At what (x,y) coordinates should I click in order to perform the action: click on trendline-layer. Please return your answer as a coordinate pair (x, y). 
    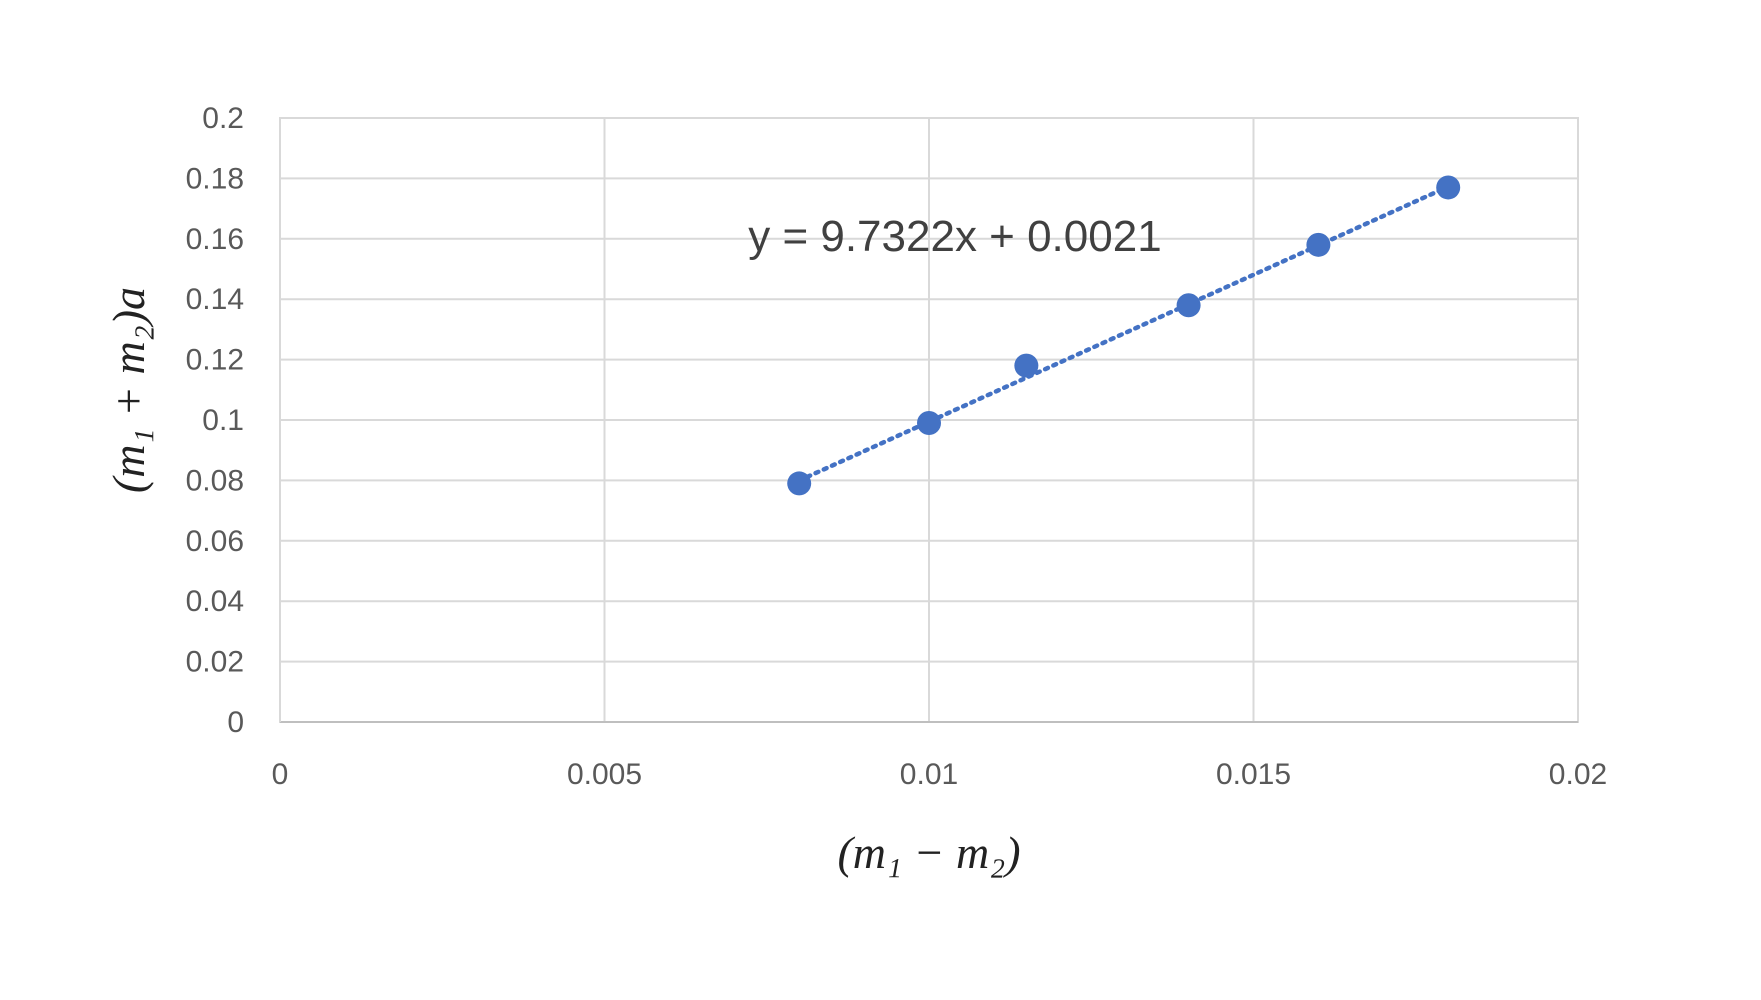
    Looking at the image, I should click on (1123, 333).